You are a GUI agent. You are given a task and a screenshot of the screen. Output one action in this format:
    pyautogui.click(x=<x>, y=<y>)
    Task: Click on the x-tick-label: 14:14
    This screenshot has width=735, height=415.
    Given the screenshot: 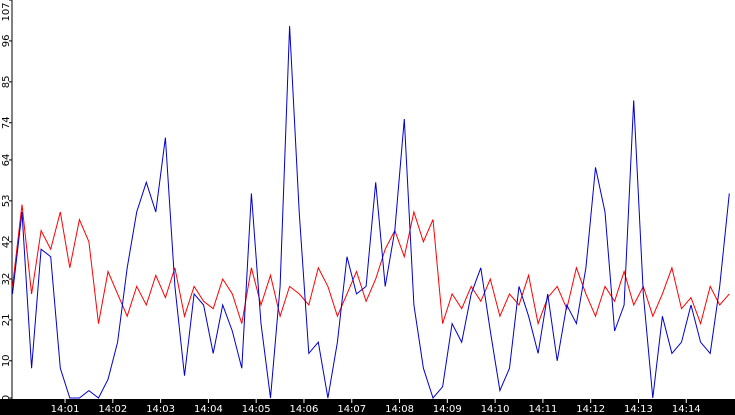 What is the action you would take?
    pyautogui.click(x=686, y=409)
    